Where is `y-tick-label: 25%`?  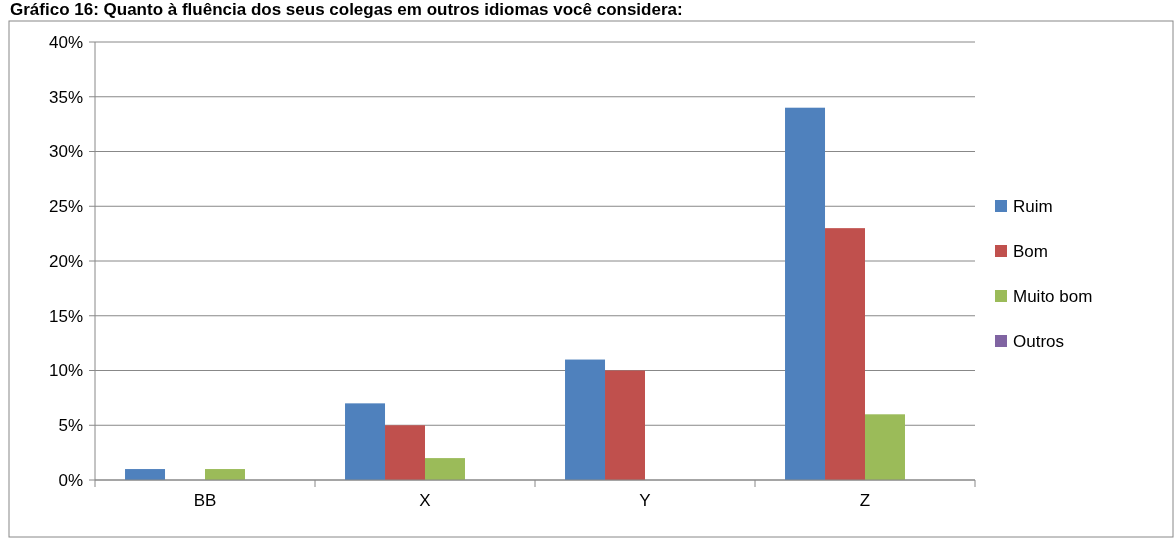 y-tick-label: 25% is located at coordinates (65, 207).